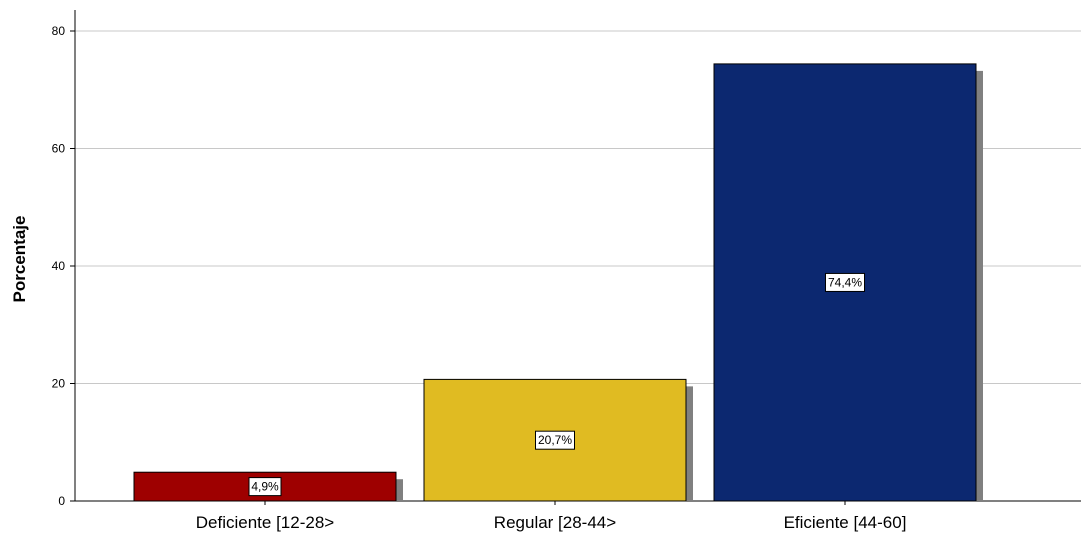 The height and width of the screenshot is (538, 1081). I want to click on y-tick-label: 40, so click(59, 266).